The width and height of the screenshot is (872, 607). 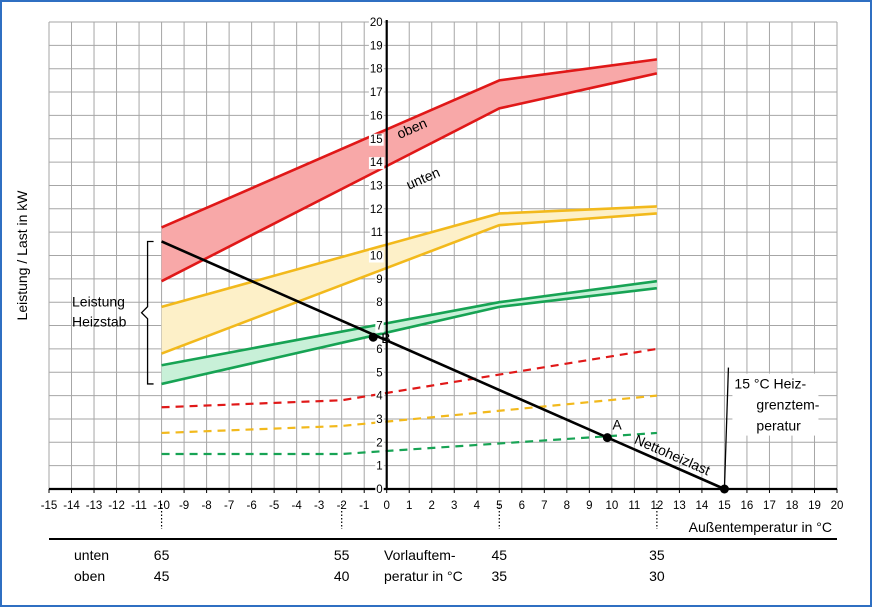 I want to click on y-tick-label: 14, so click(x=376, y=163).